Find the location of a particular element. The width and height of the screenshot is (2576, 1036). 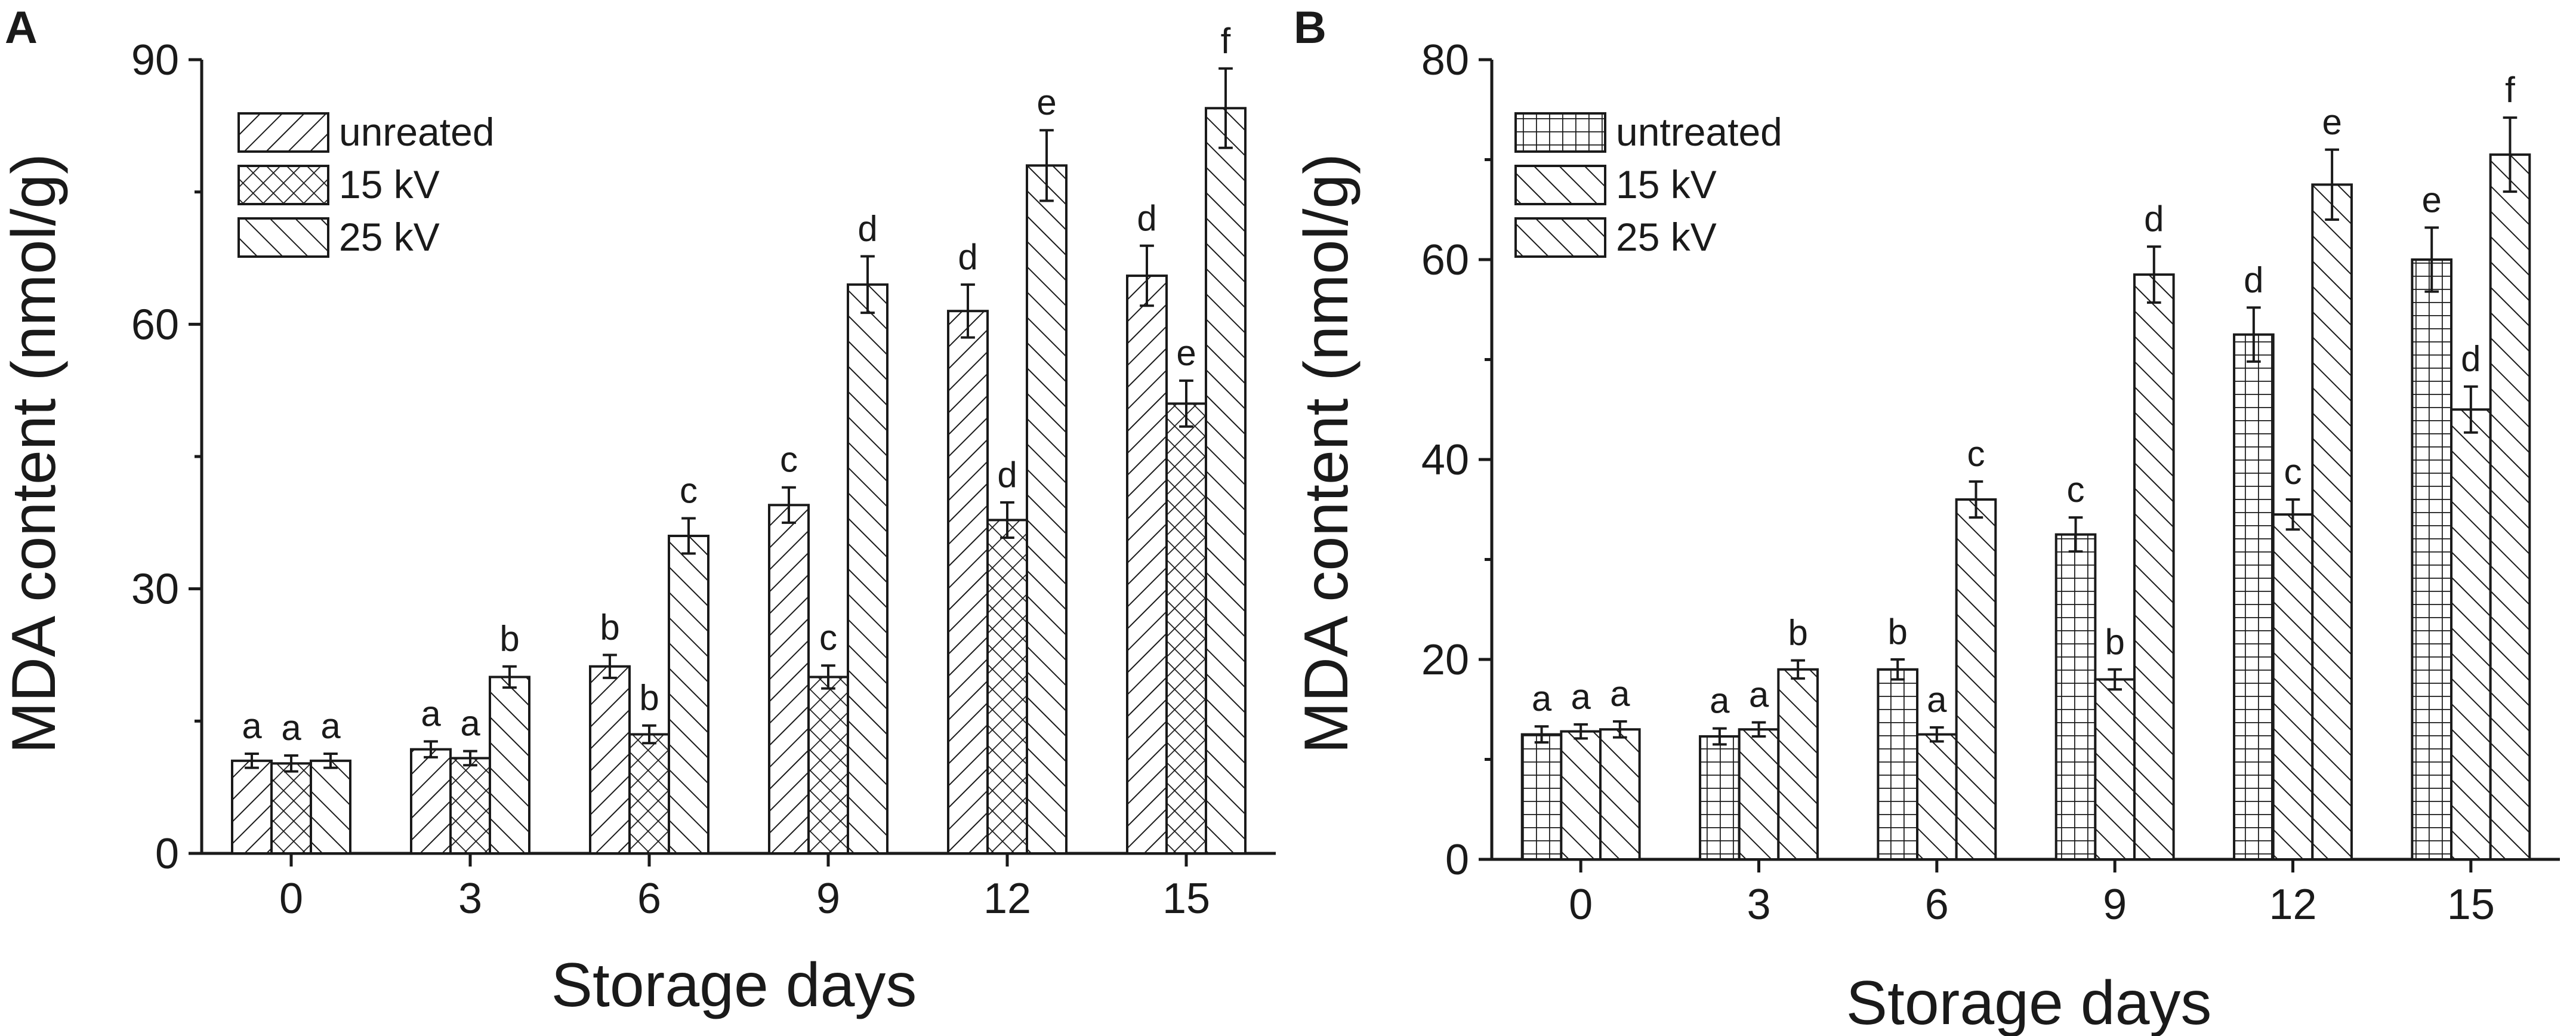

y-tick-label: 80 is located at coordinates (1445, 60).